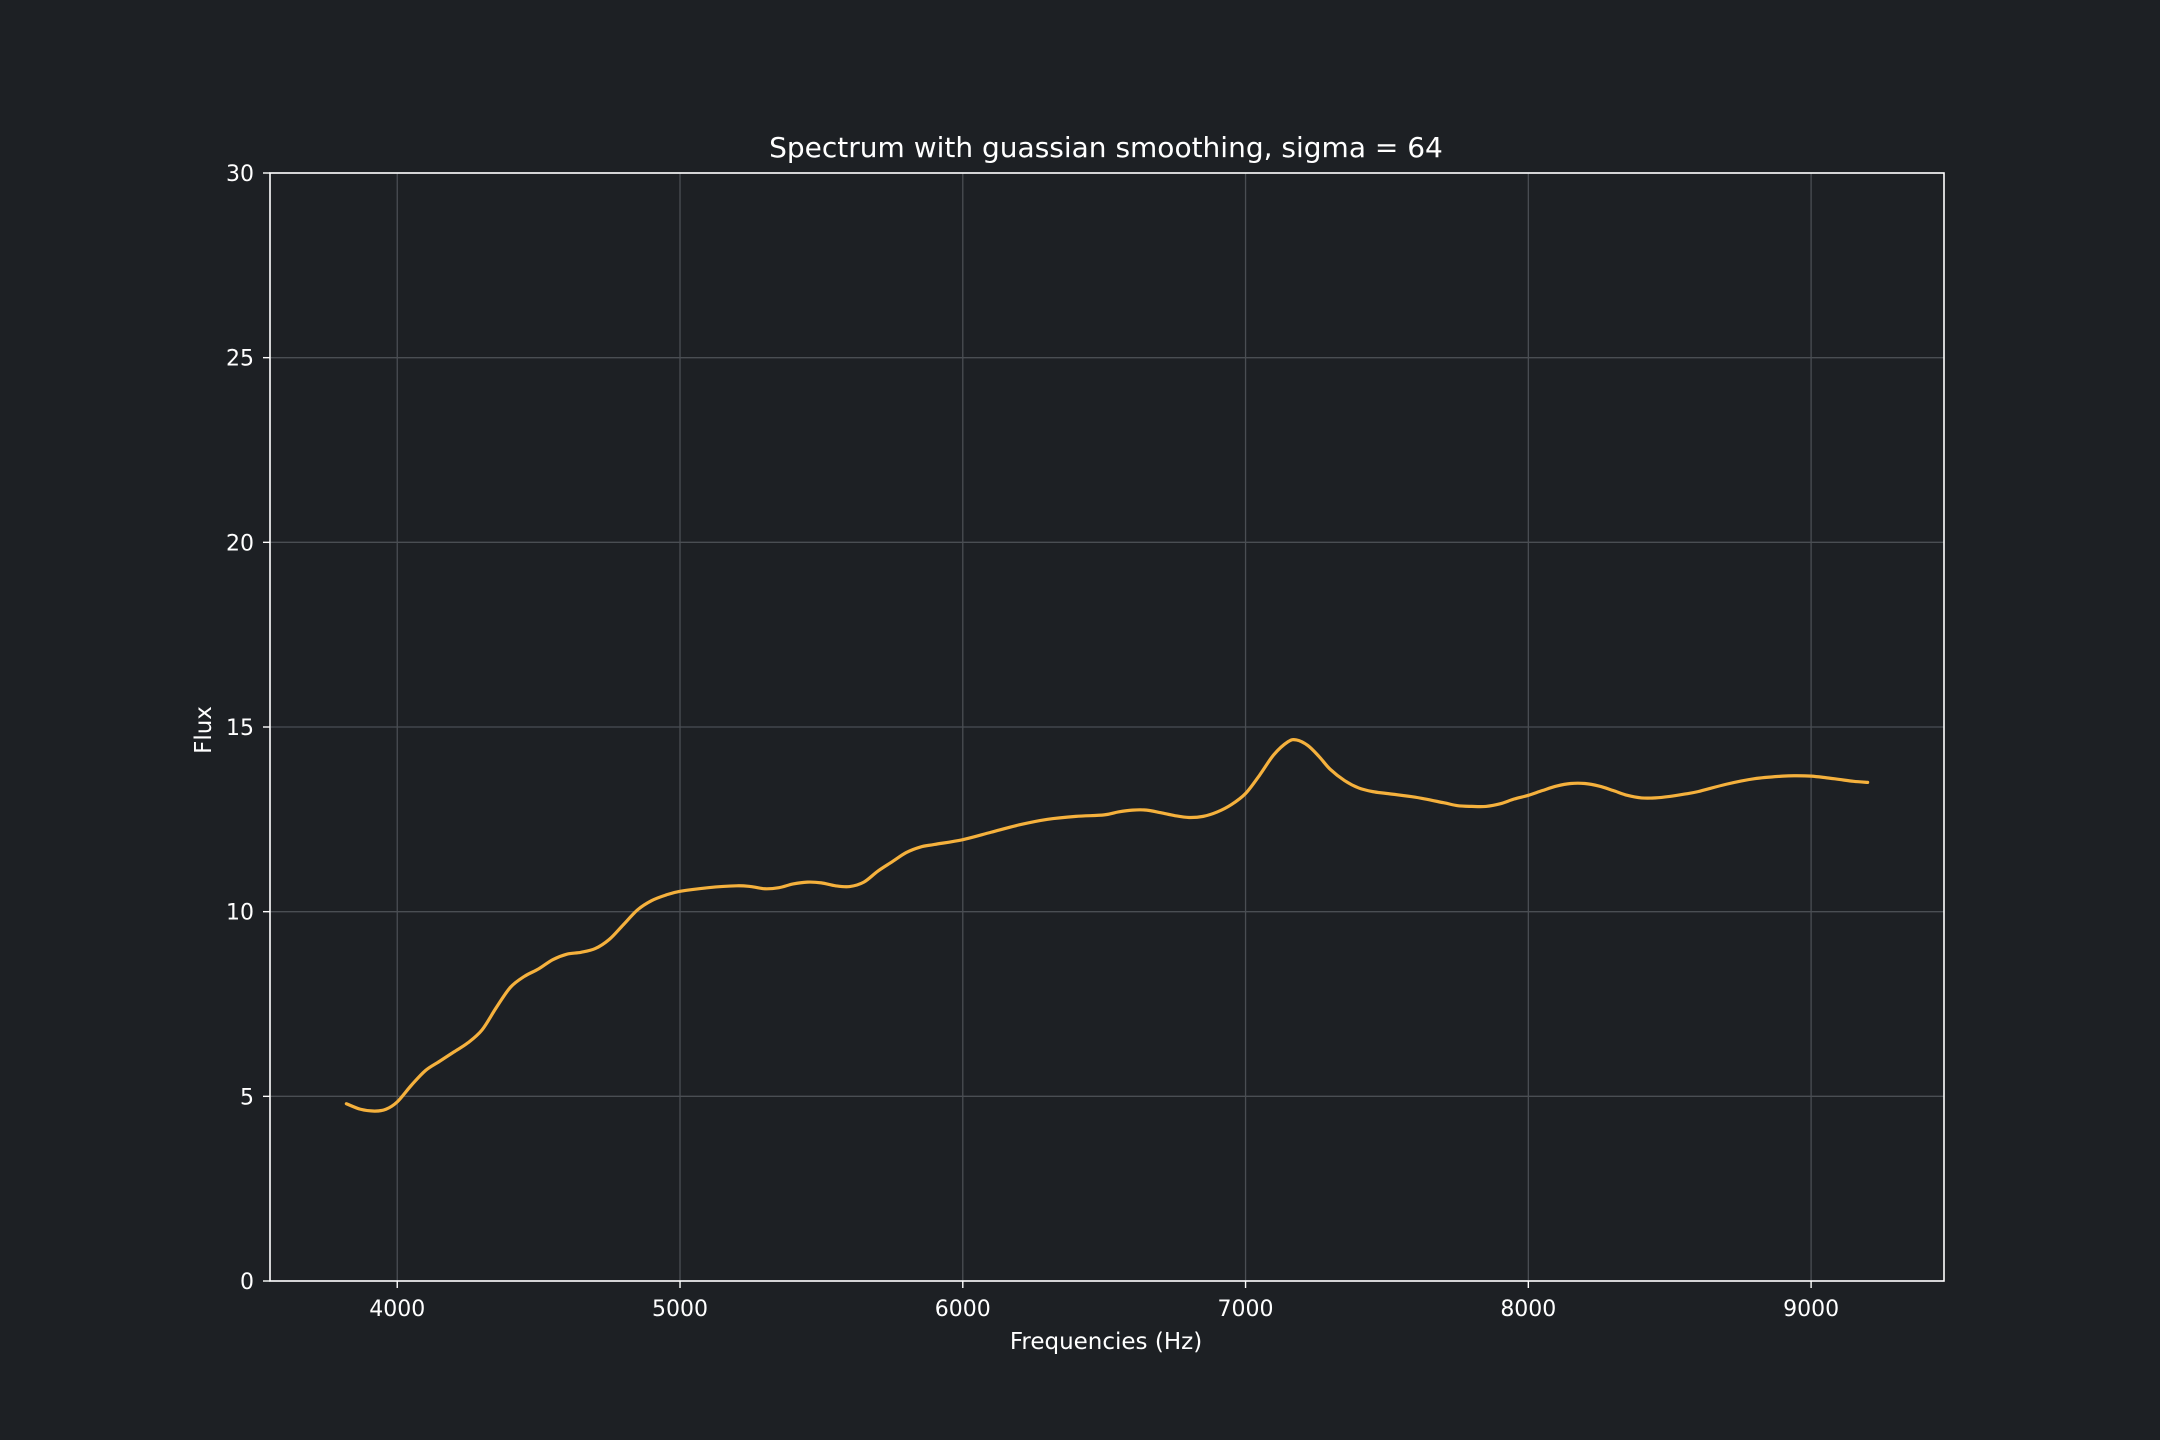  I want to click on y-axis-title: Flux, so click(204, 730).